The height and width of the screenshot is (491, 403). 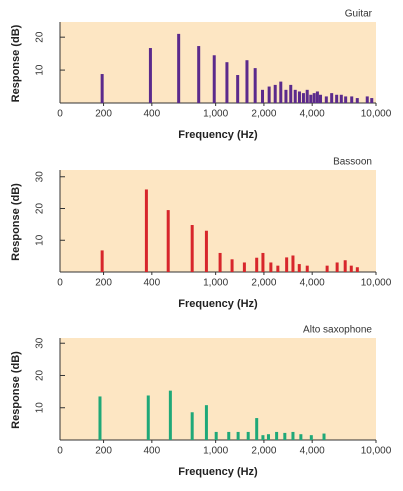 I want to click on panel-title: Guitar, so click(x=359, y=14).